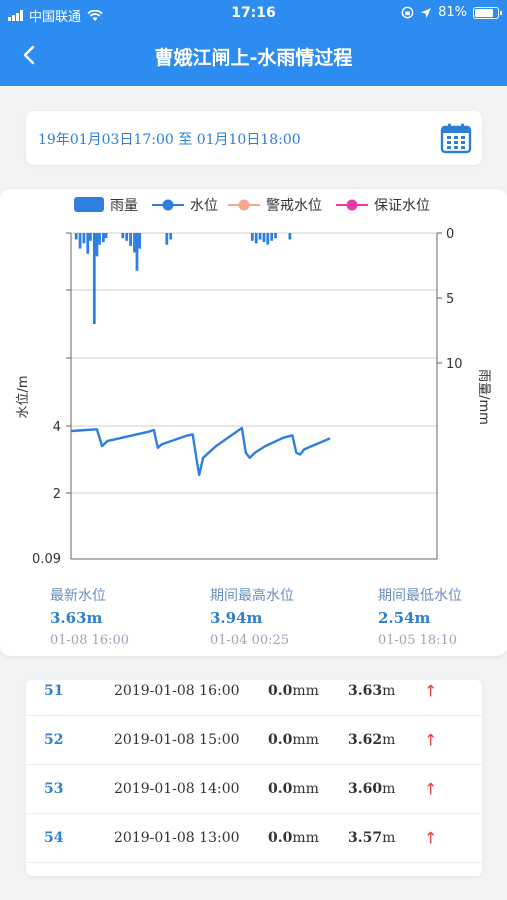  What do you see at coordinates (177, 789) in the screenshot?
I see `row-time: 2019-01-08 14:00` at bounding box center [177, 789].